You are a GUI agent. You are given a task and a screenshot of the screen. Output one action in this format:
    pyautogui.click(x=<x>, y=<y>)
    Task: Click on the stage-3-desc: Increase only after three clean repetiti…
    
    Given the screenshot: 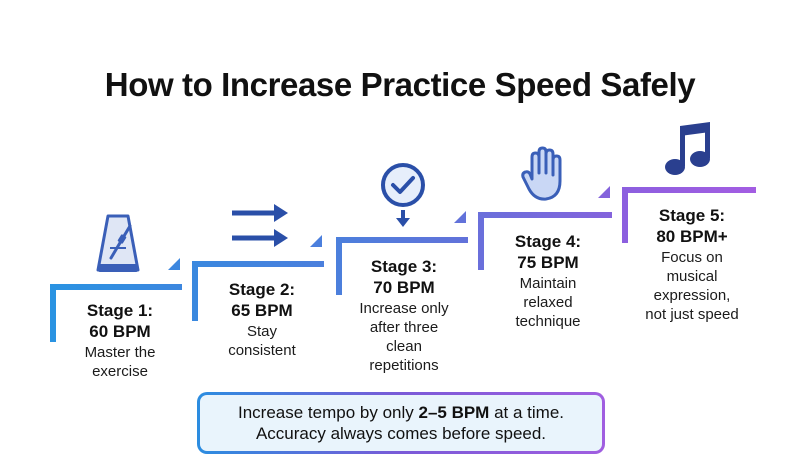 What is the action you would take?
    pyautogui.click(x=404, y=337)
    